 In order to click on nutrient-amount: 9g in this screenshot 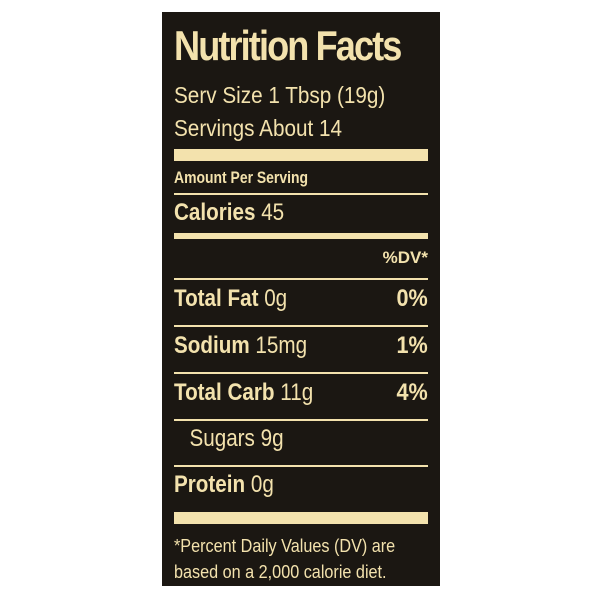, I will do `click(272, 438)`.